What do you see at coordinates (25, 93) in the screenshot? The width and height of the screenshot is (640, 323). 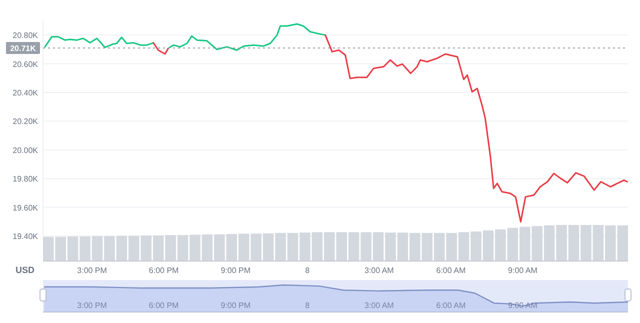 I see `y-tick-label: 20.40K` at bounding box center [25, 93].